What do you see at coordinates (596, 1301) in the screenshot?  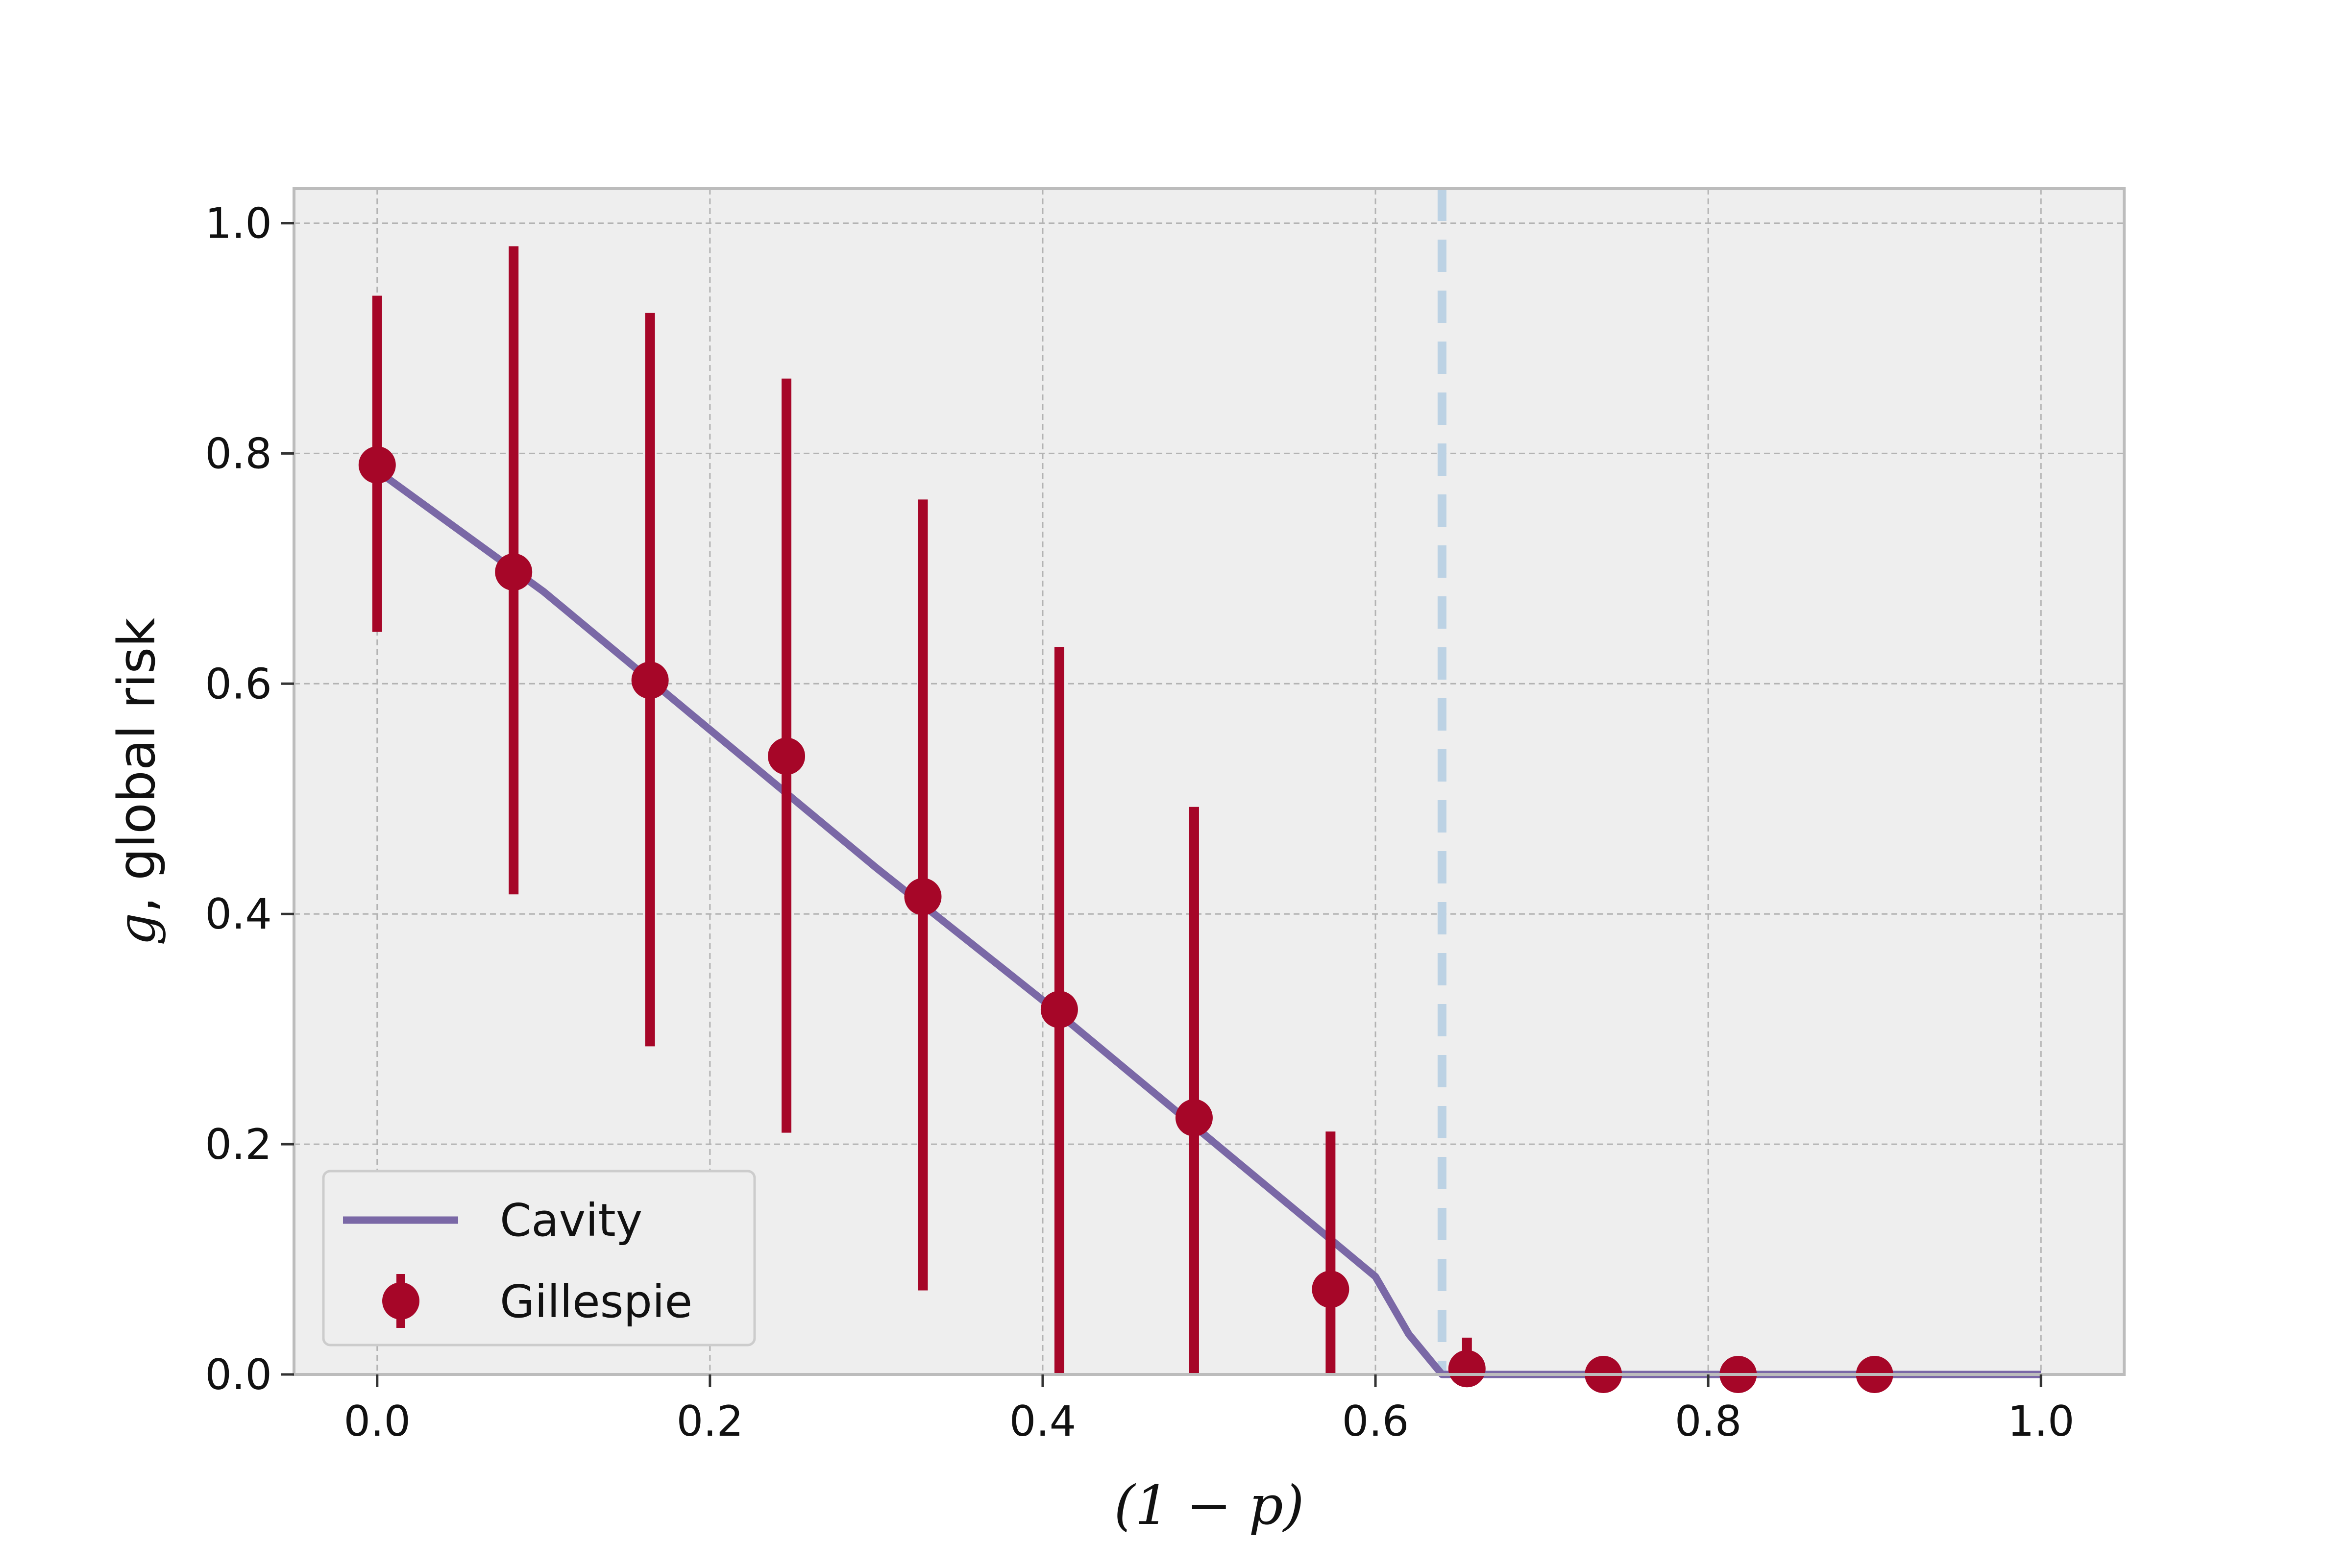 I see `legend-gillespie-label: Gillespie` at bounding box center [596, 1301].